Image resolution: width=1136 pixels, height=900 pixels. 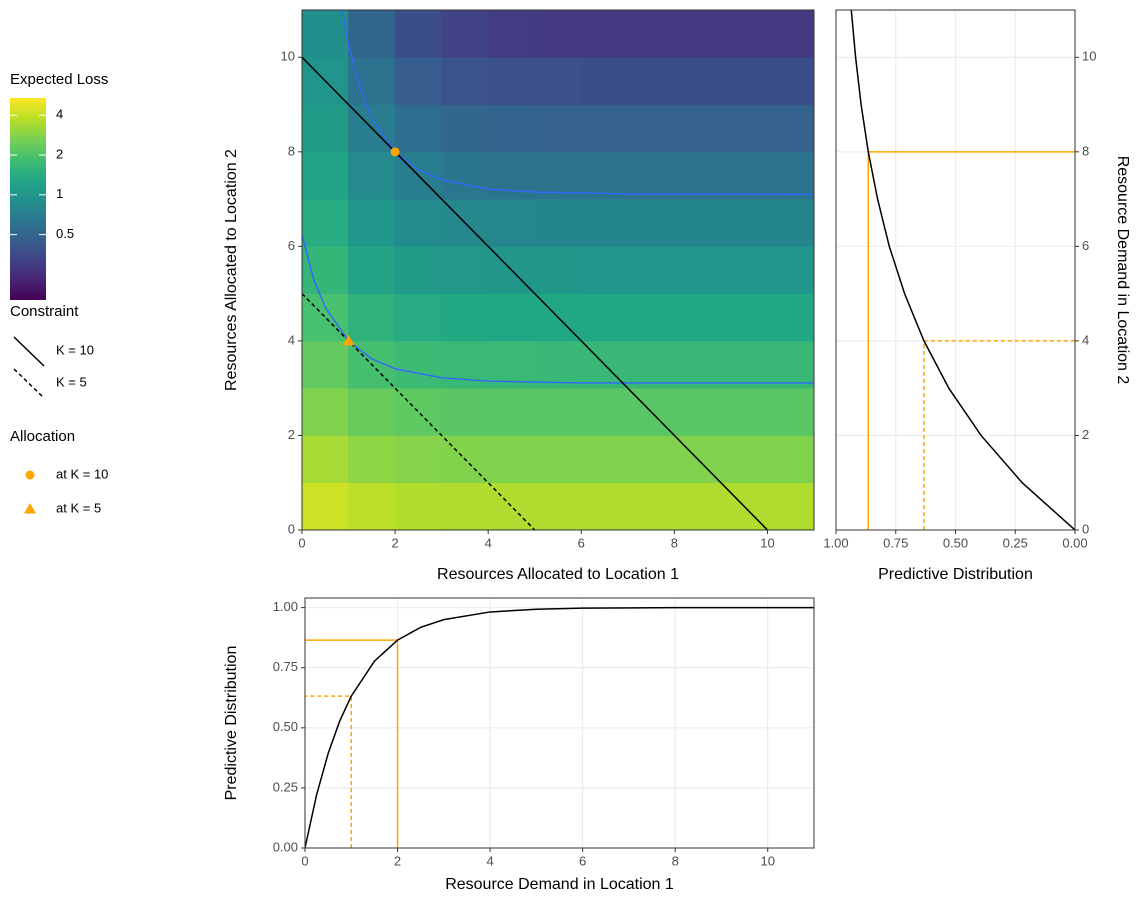 I want to click on y-tick-label: 10, so click(x=288, y=56).